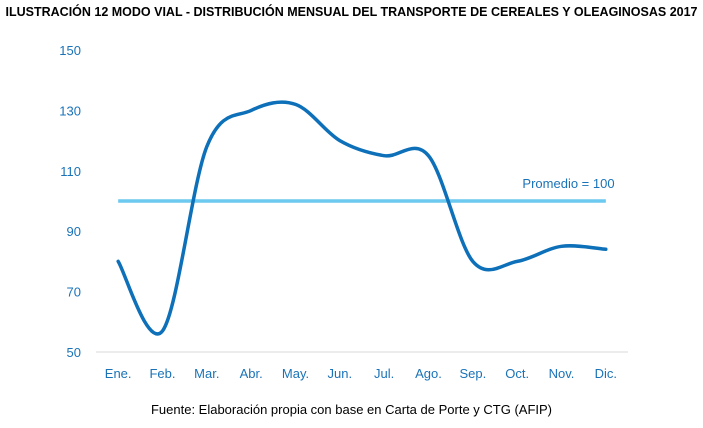  Describe the element at coordinates (118, 373) in the screenshot. I see `x-tick-label: Ene.` at that location.